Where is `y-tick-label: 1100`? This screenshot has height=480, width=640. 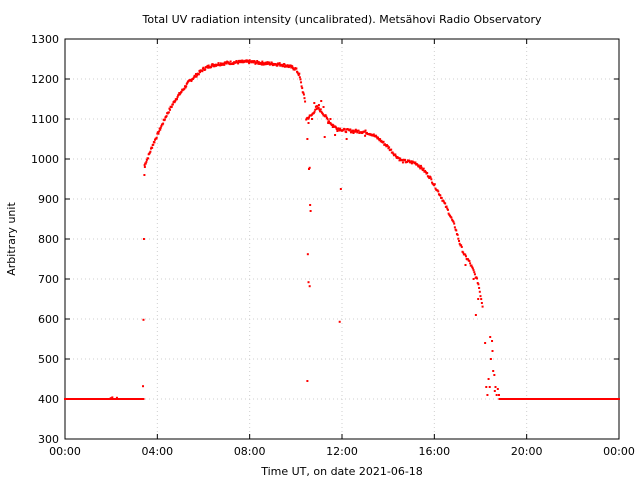
y-tick-label: 1100 is located at coordinates (45, 119).